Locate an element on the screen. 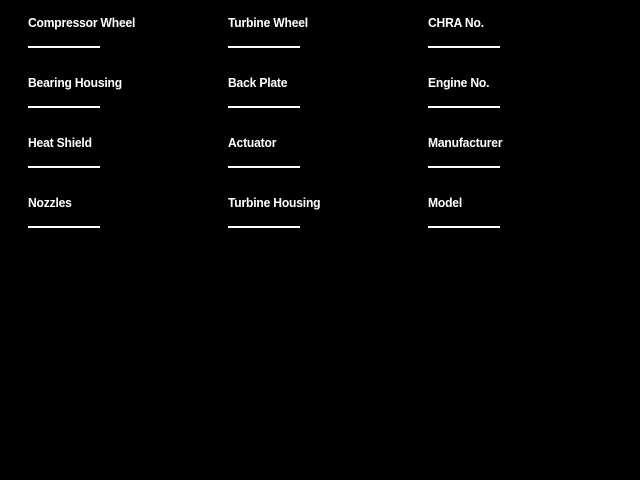 The width and height of the screenshot is (640, 480). field-actuator: Actuator is located at coordinates (328, 166).